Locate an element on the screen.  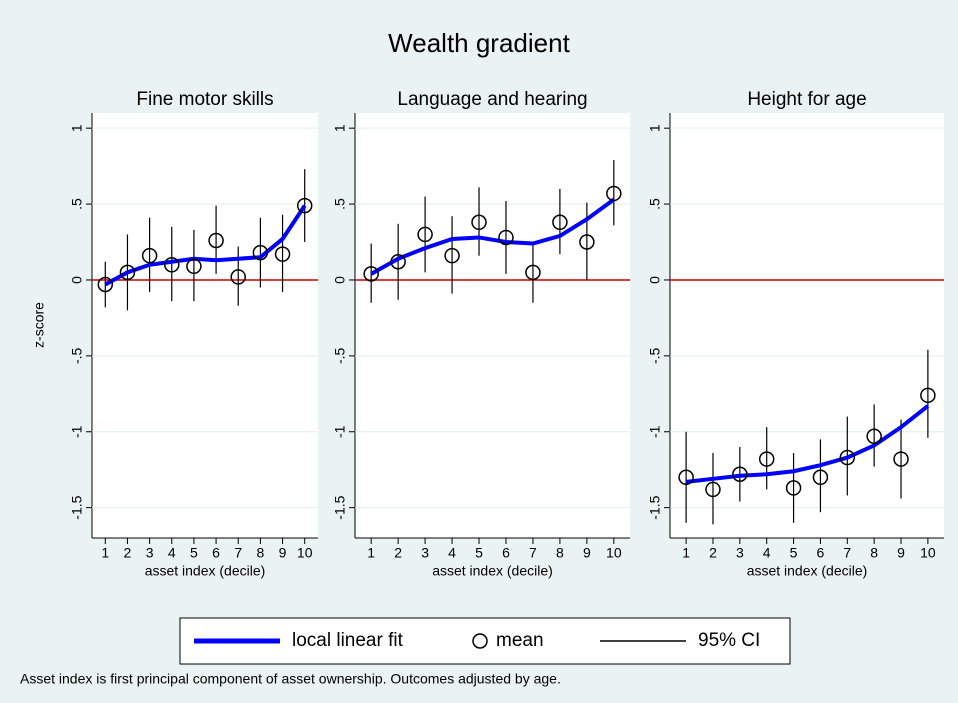
chart-title: Wealth gradient is located at coordinates (479, 43).